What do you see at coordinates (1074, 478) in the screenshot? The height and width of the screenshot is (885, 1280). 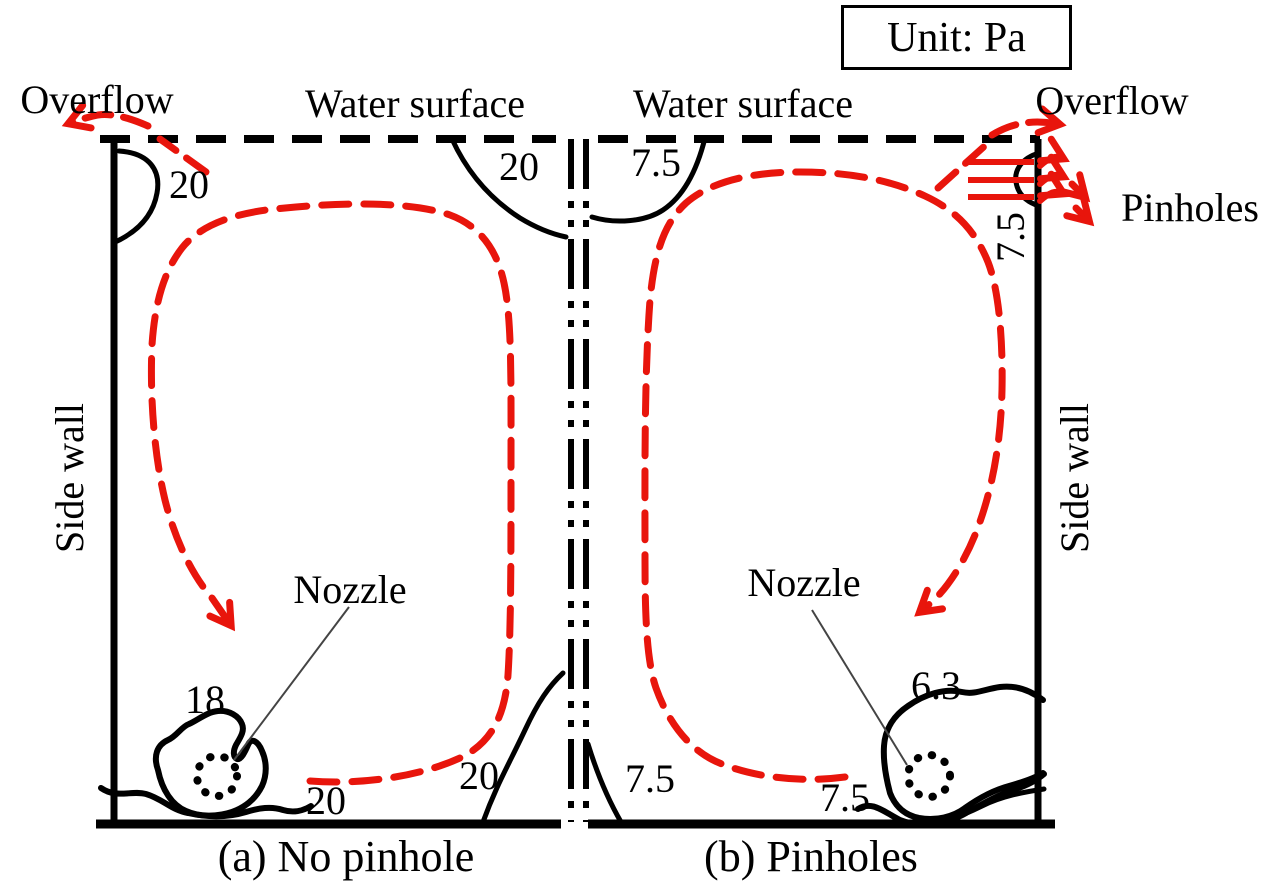 I see `side-wall-label-right: Side wall` at bounding box center [1074, 478].